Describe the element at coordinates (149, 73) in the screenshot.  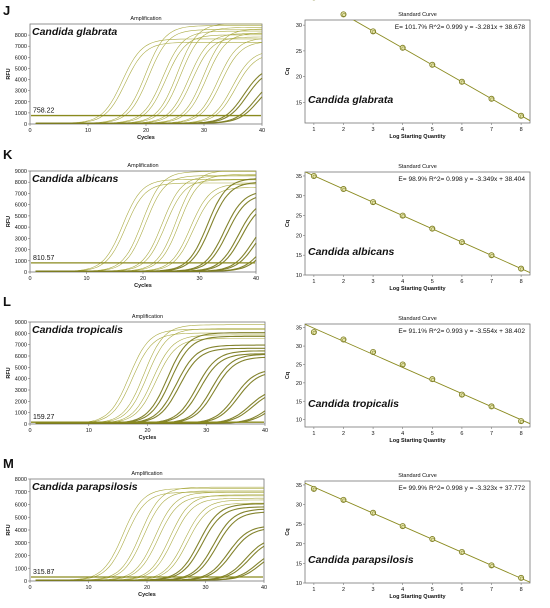
I see `amplification-curves` at that location.